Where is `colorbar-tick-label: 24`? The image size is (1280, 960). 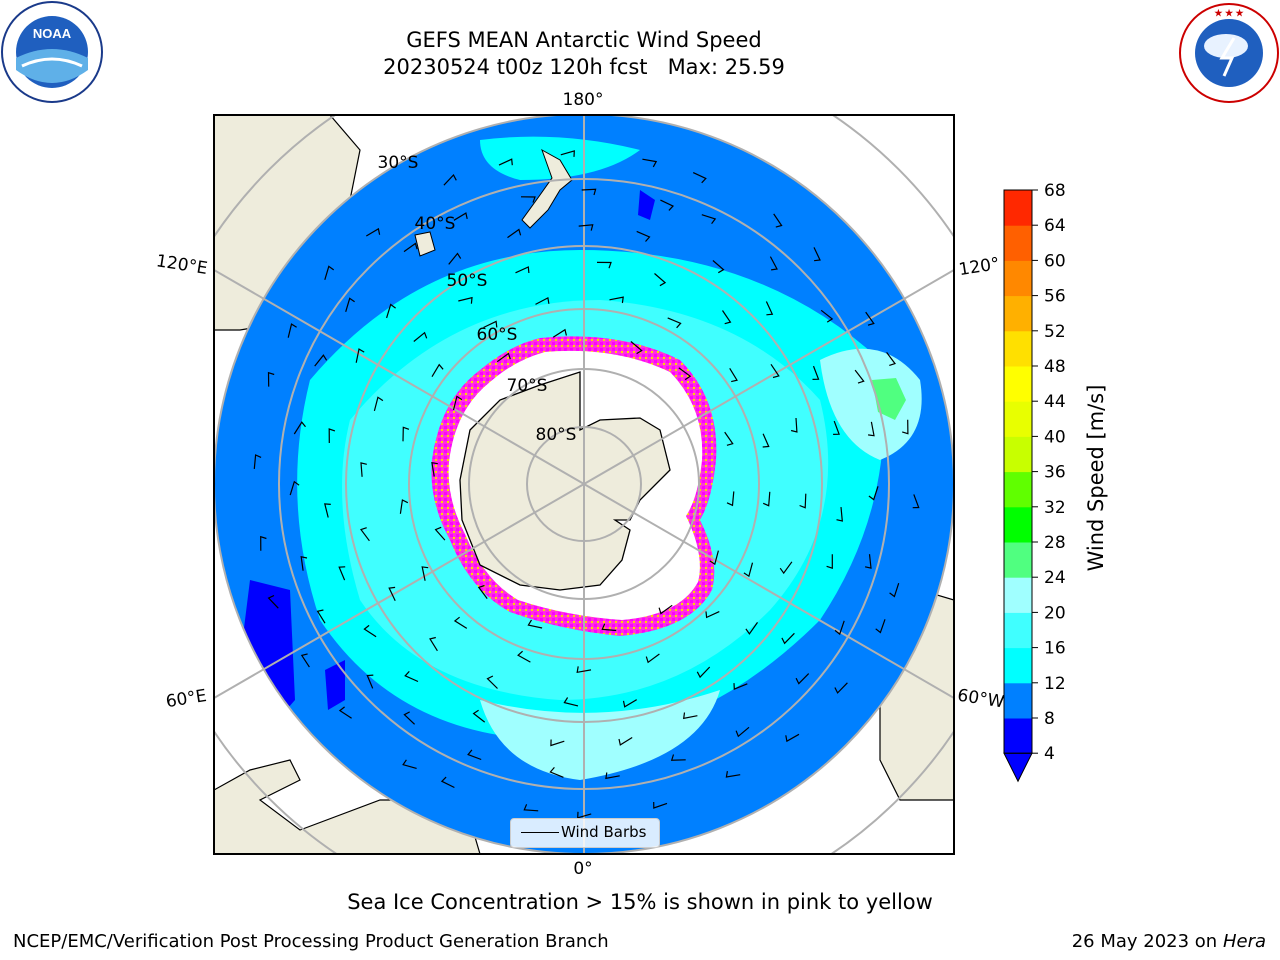
colorbar-tick-label: 24 is located at coordinates (1055, 578).